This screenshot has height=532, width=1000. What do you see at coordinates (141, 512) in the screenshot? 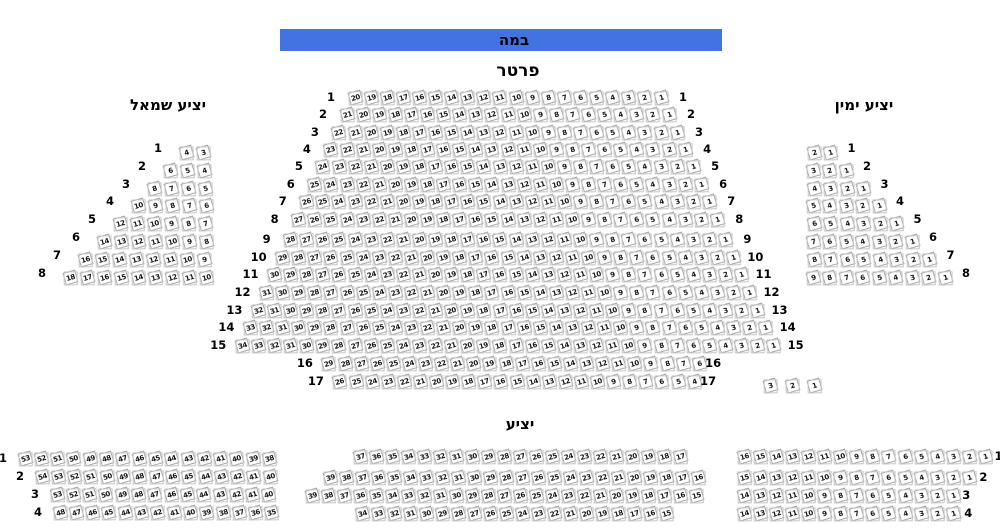
I see `seat: 43` at bounding box center [141, 512].